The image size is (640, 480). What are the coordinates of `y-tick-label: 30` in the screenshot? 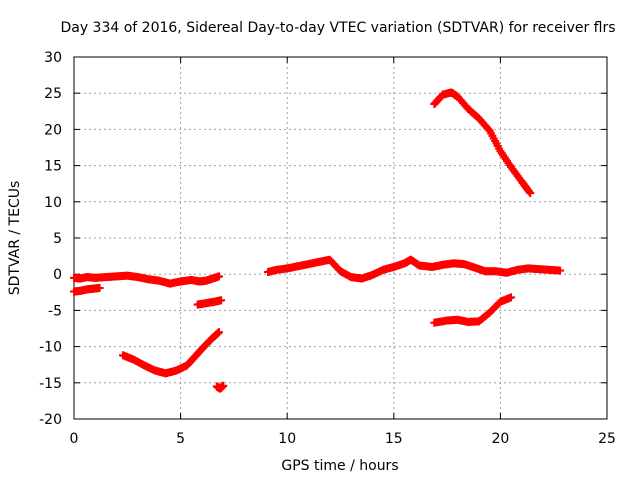 It's located at (53, 58).